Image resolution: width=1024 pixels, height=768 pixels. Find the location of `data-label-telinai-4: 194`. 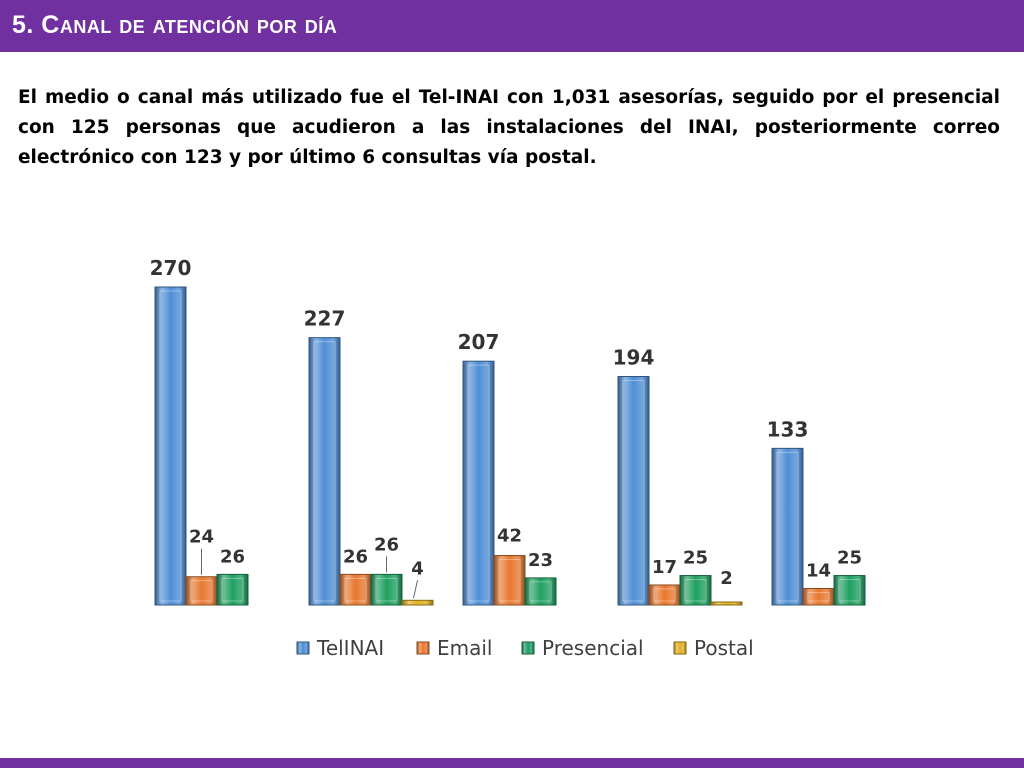

data-label-telinai-4: 194 is located at coordinates (634, 358).